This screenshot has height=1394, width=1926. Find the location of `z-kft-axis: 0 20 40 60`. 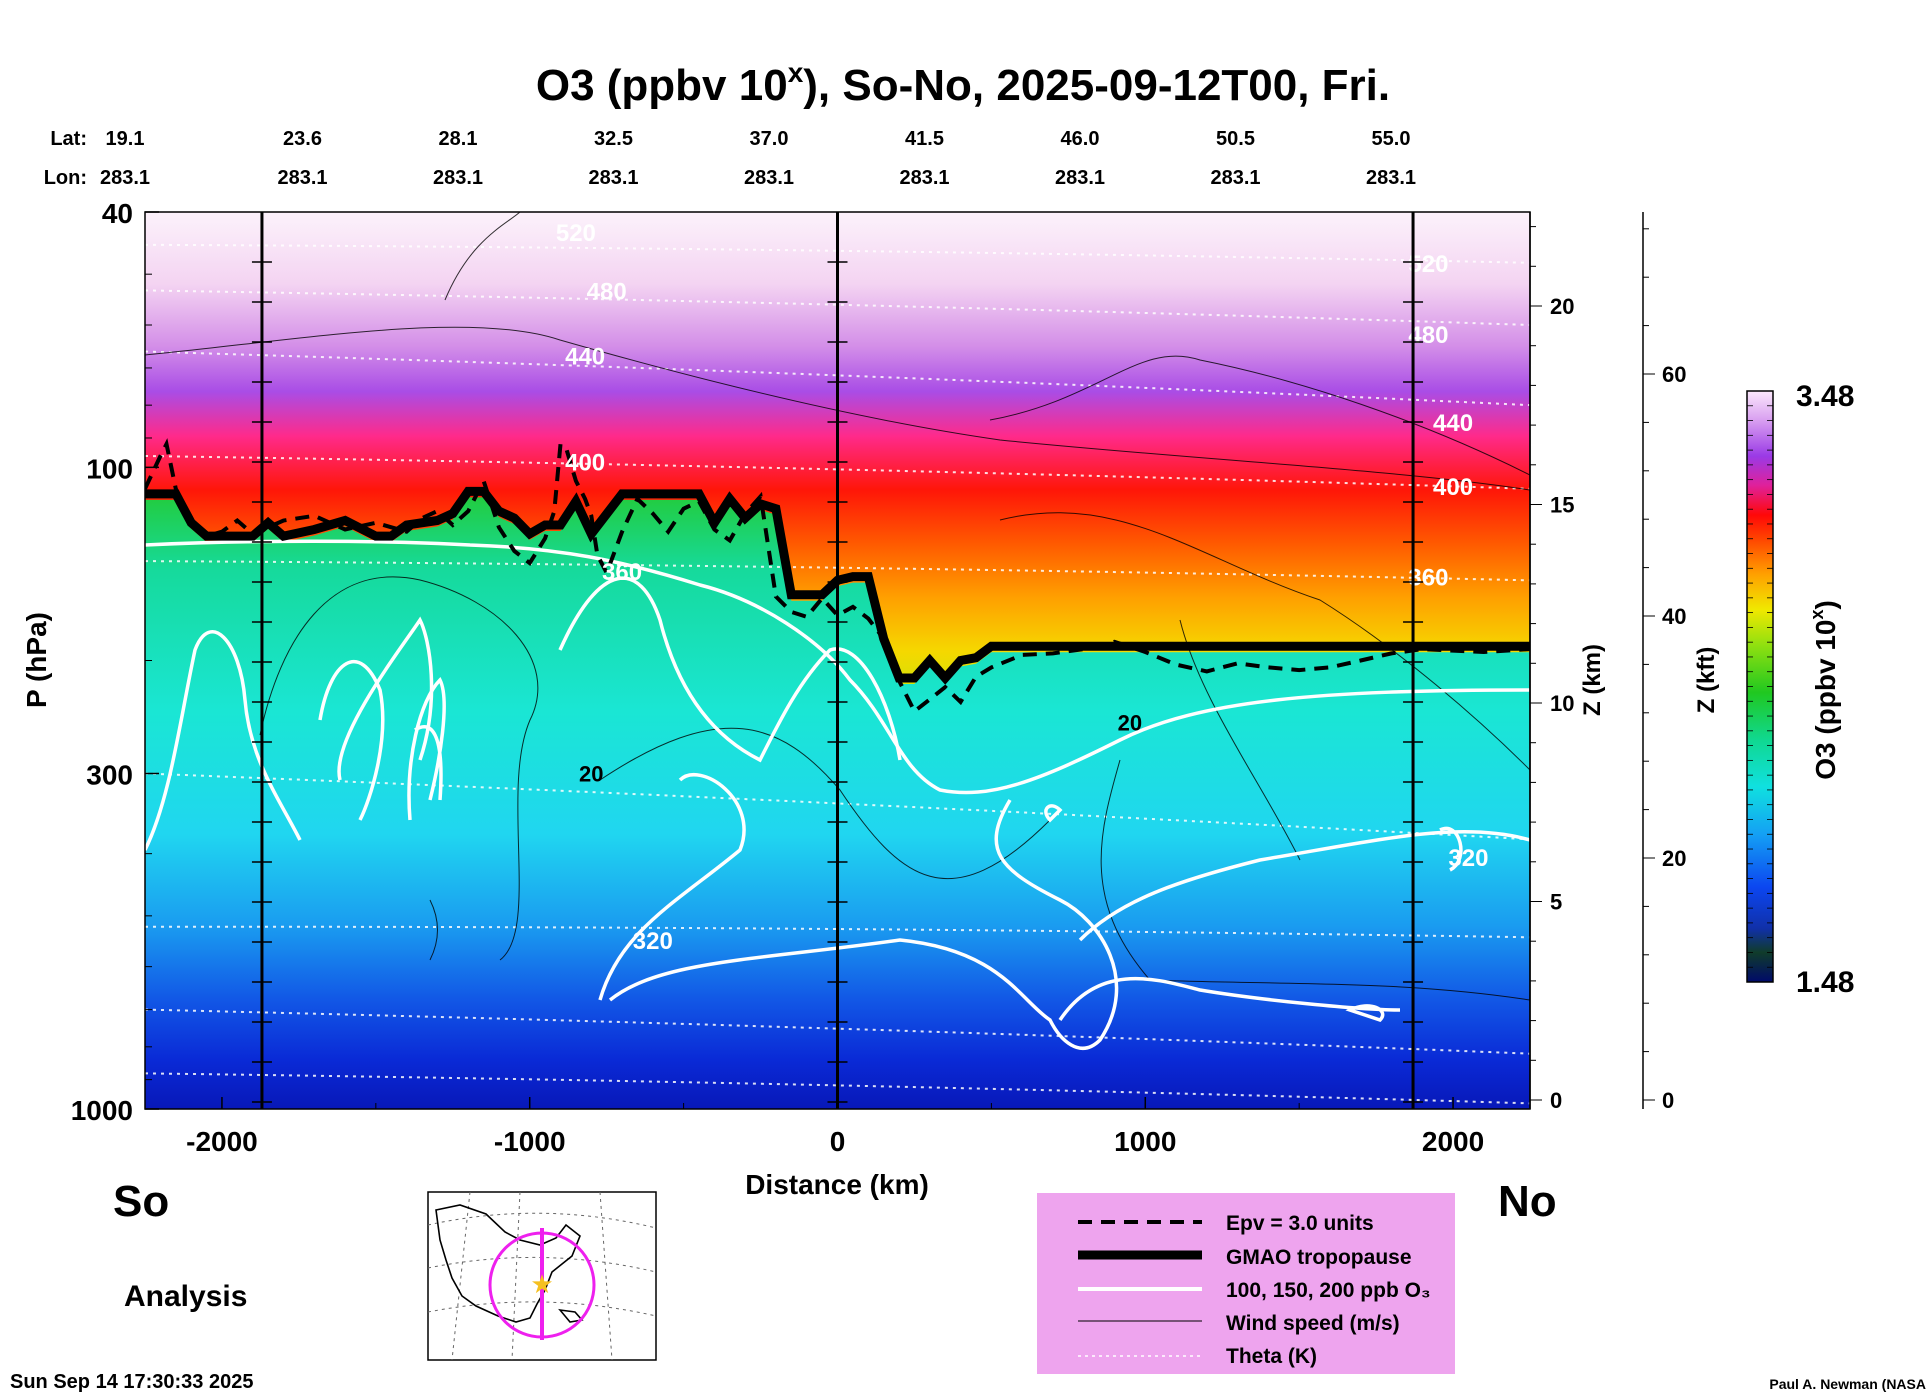

z-kft-axis: 0 20 40 60 is located at coordinates (1664, 662).